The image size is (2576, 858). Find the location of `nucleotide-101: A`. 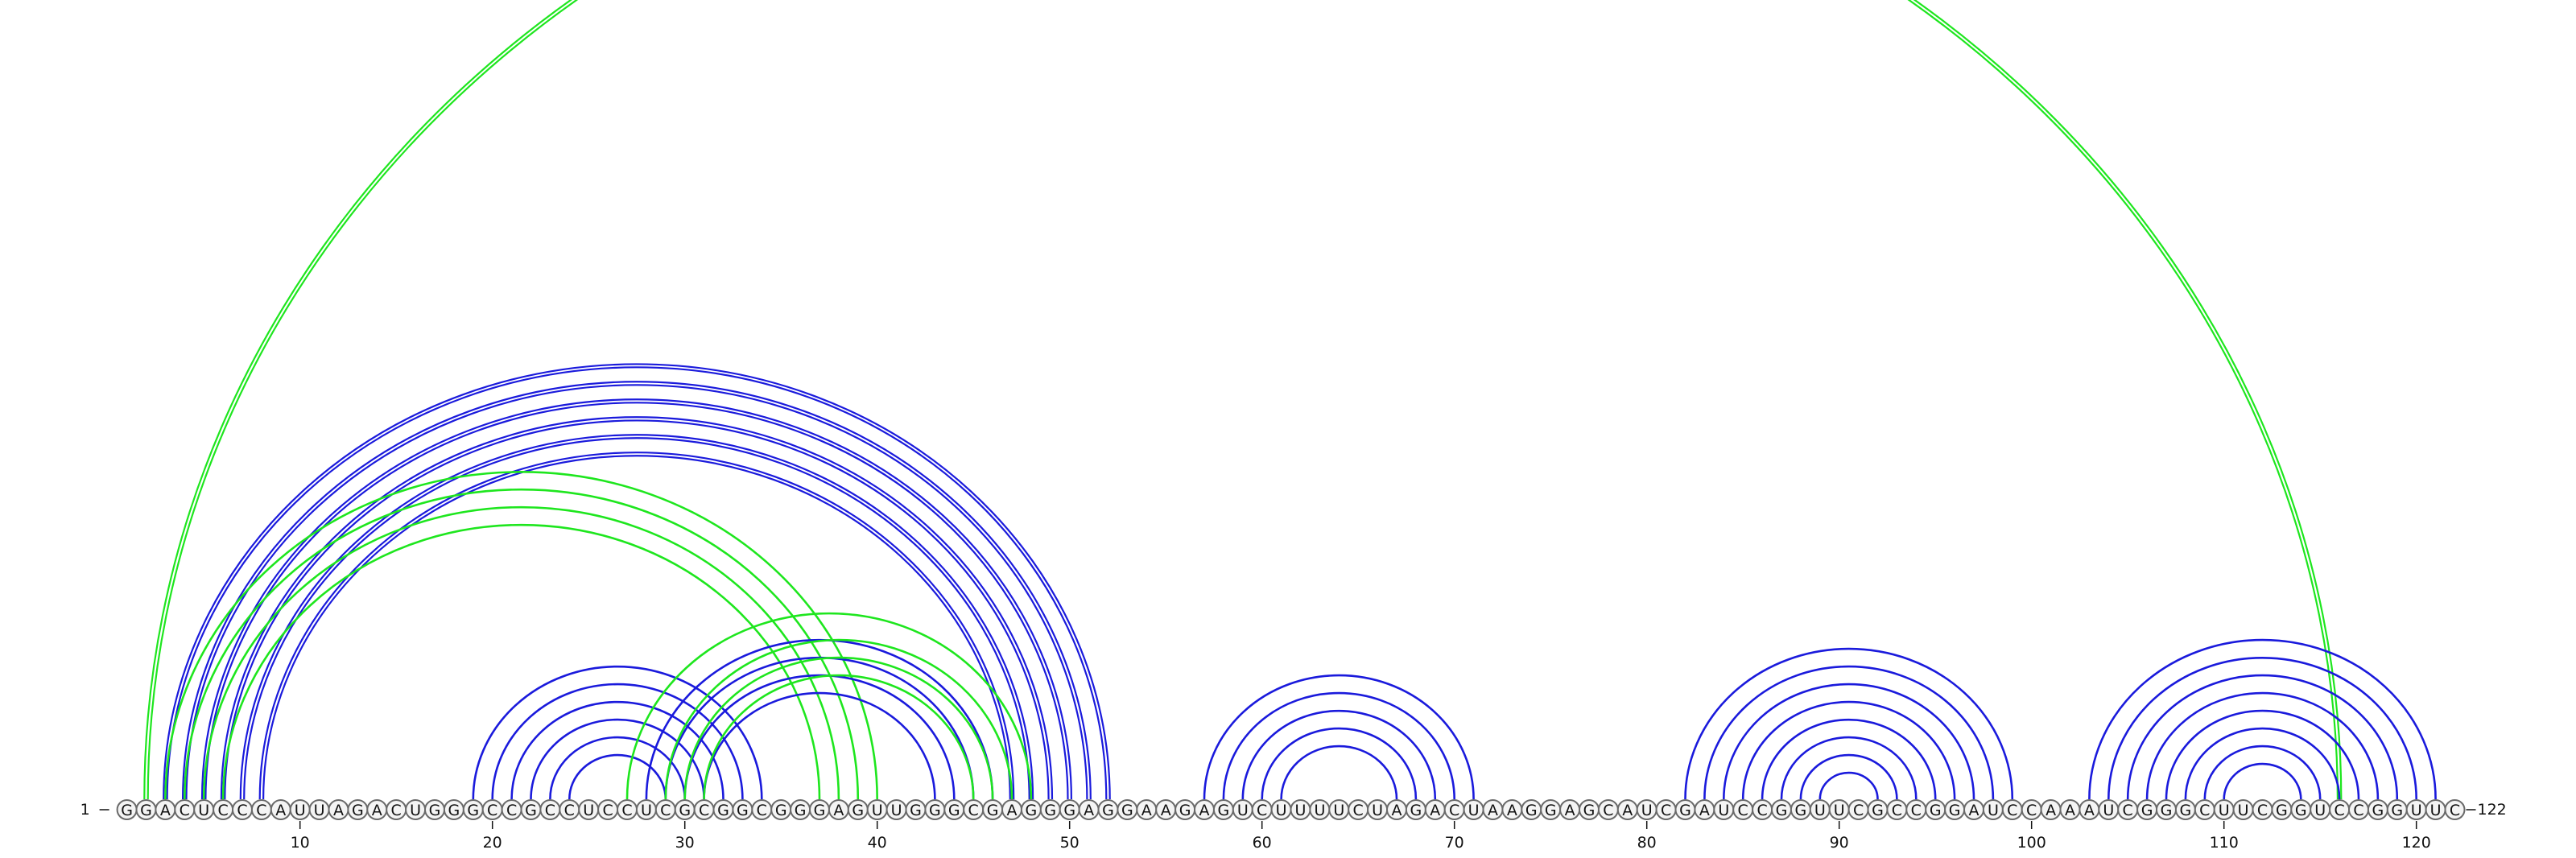

nucleotide-101: A is located at coordinates (2051, 809).